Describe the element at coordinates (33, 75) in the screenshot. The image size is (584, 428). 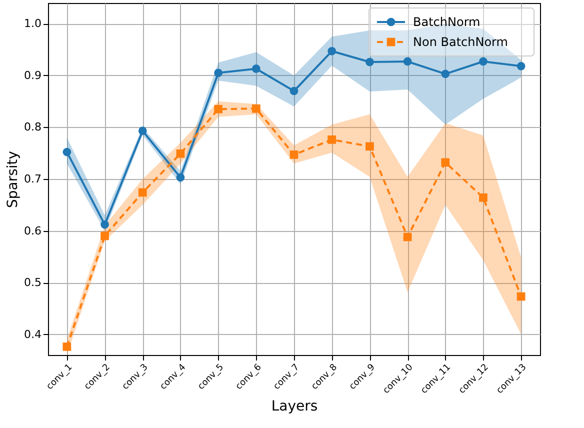
I see `y-tick-label: 0.9` at that location.